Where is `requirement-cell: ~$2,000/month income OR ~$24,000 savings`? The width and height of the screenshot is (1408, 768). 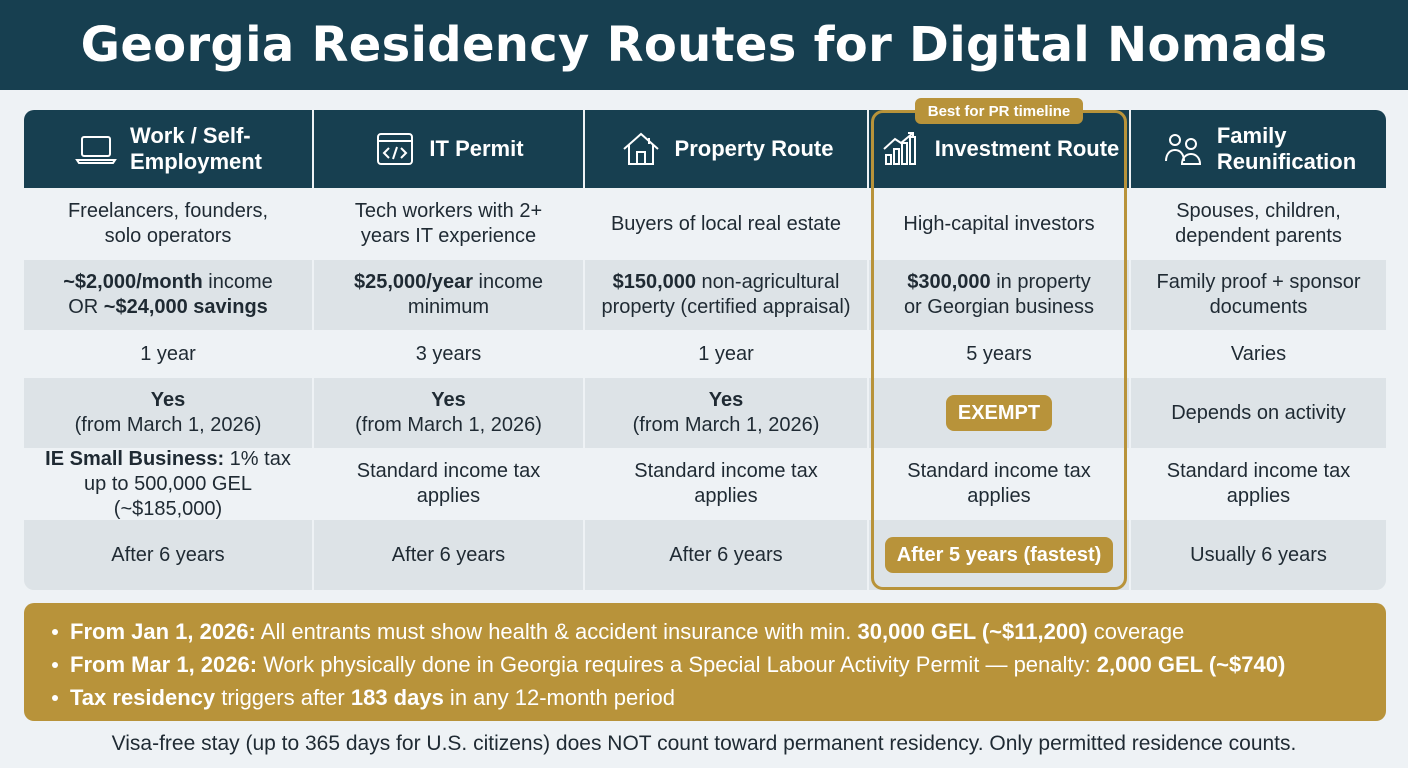 requirement-cell: ~$2,000/month income OR ~$24,000 savings is located at coordinates (168, 295).